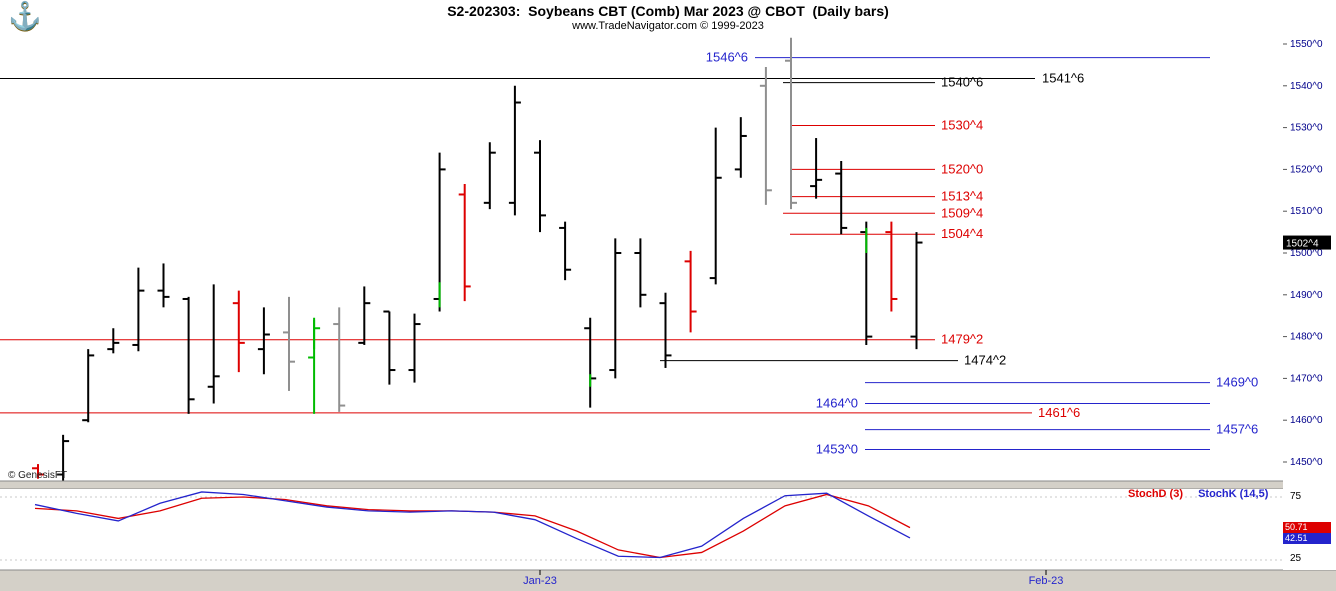  Describe the element at coordinates (1296, 558) in the screenshot. I see `stoch-scale-25: 25` at that location.